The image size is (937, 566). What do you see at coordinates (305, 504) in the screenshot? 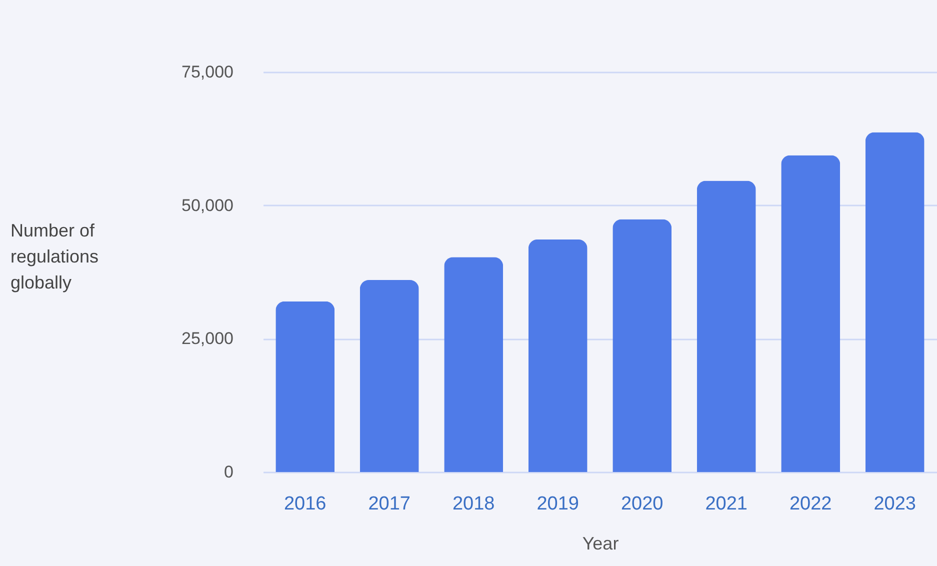
I see `x-tick-label: 2016` at bounding box center [305, 504].